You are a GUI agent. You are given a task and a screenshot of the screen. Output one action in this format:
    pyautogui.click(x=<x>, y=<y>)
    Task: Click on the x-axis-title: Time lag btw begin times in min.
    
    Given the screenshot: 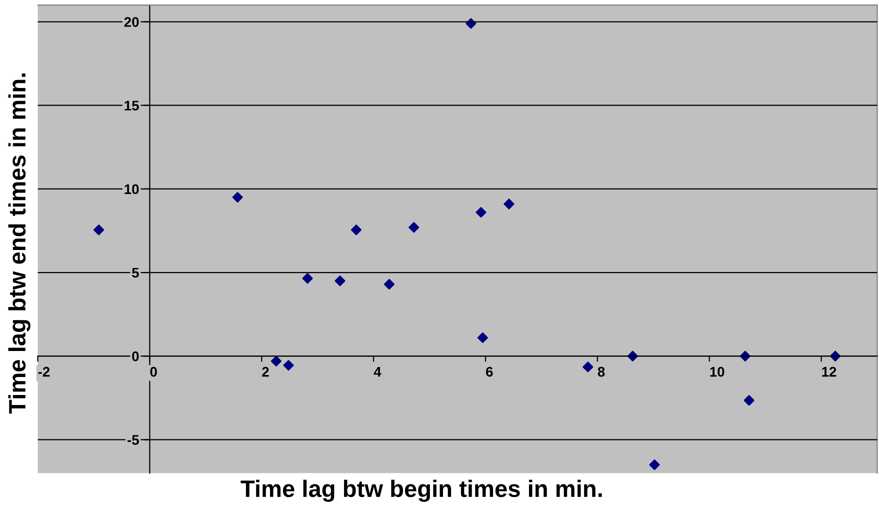 What is the action you would take?
    pyautogui.click(x=421, y=491)
    